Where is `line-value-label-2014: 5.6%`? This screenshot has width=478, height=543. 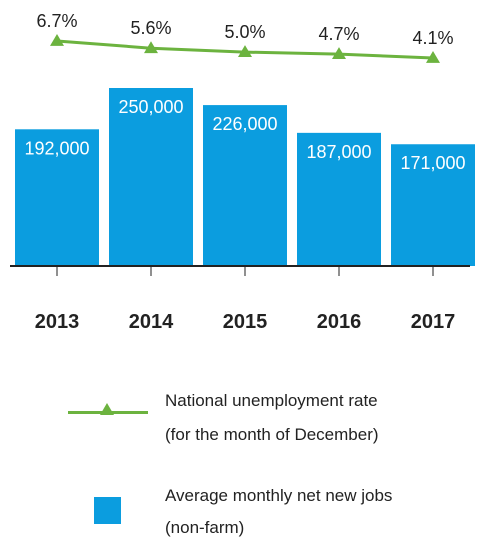 line-value-label-2014: 5.6% is located at coordinates (150, 28).